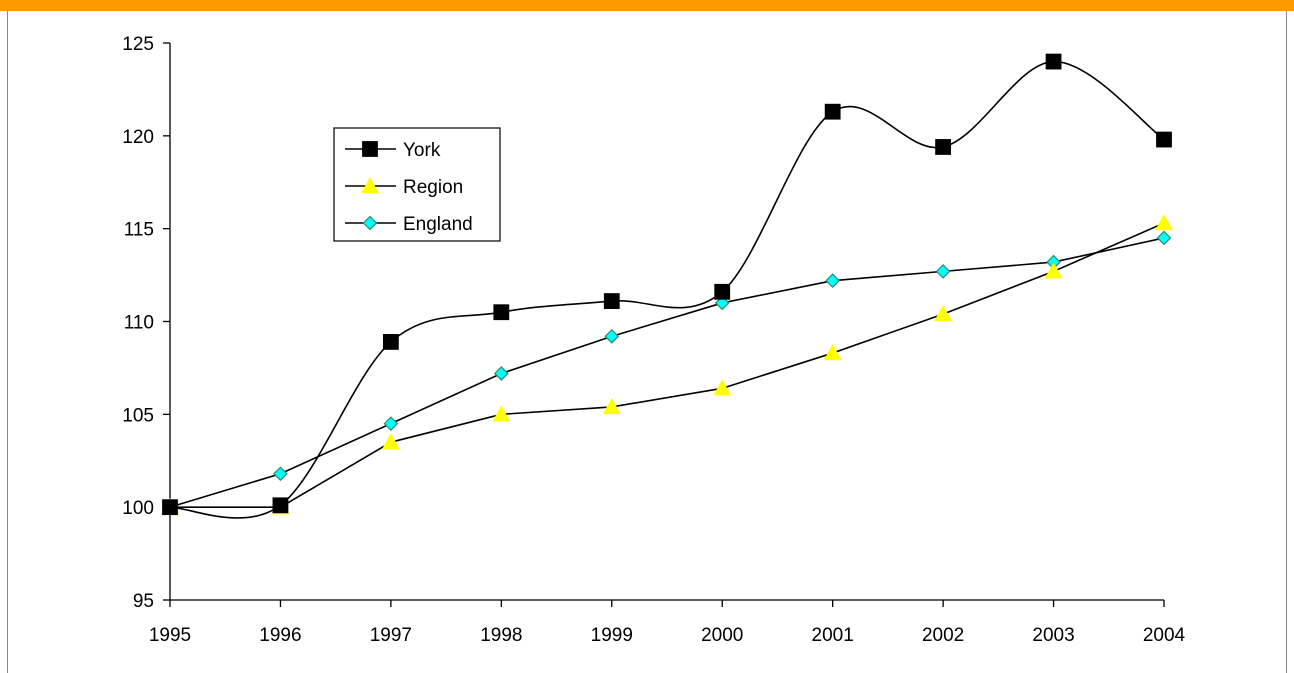 This screenshot has width=1294, height=673. Describe the element at coordinates (422, 150) in the screenshot. I see `legend-label-york: York` at that location.